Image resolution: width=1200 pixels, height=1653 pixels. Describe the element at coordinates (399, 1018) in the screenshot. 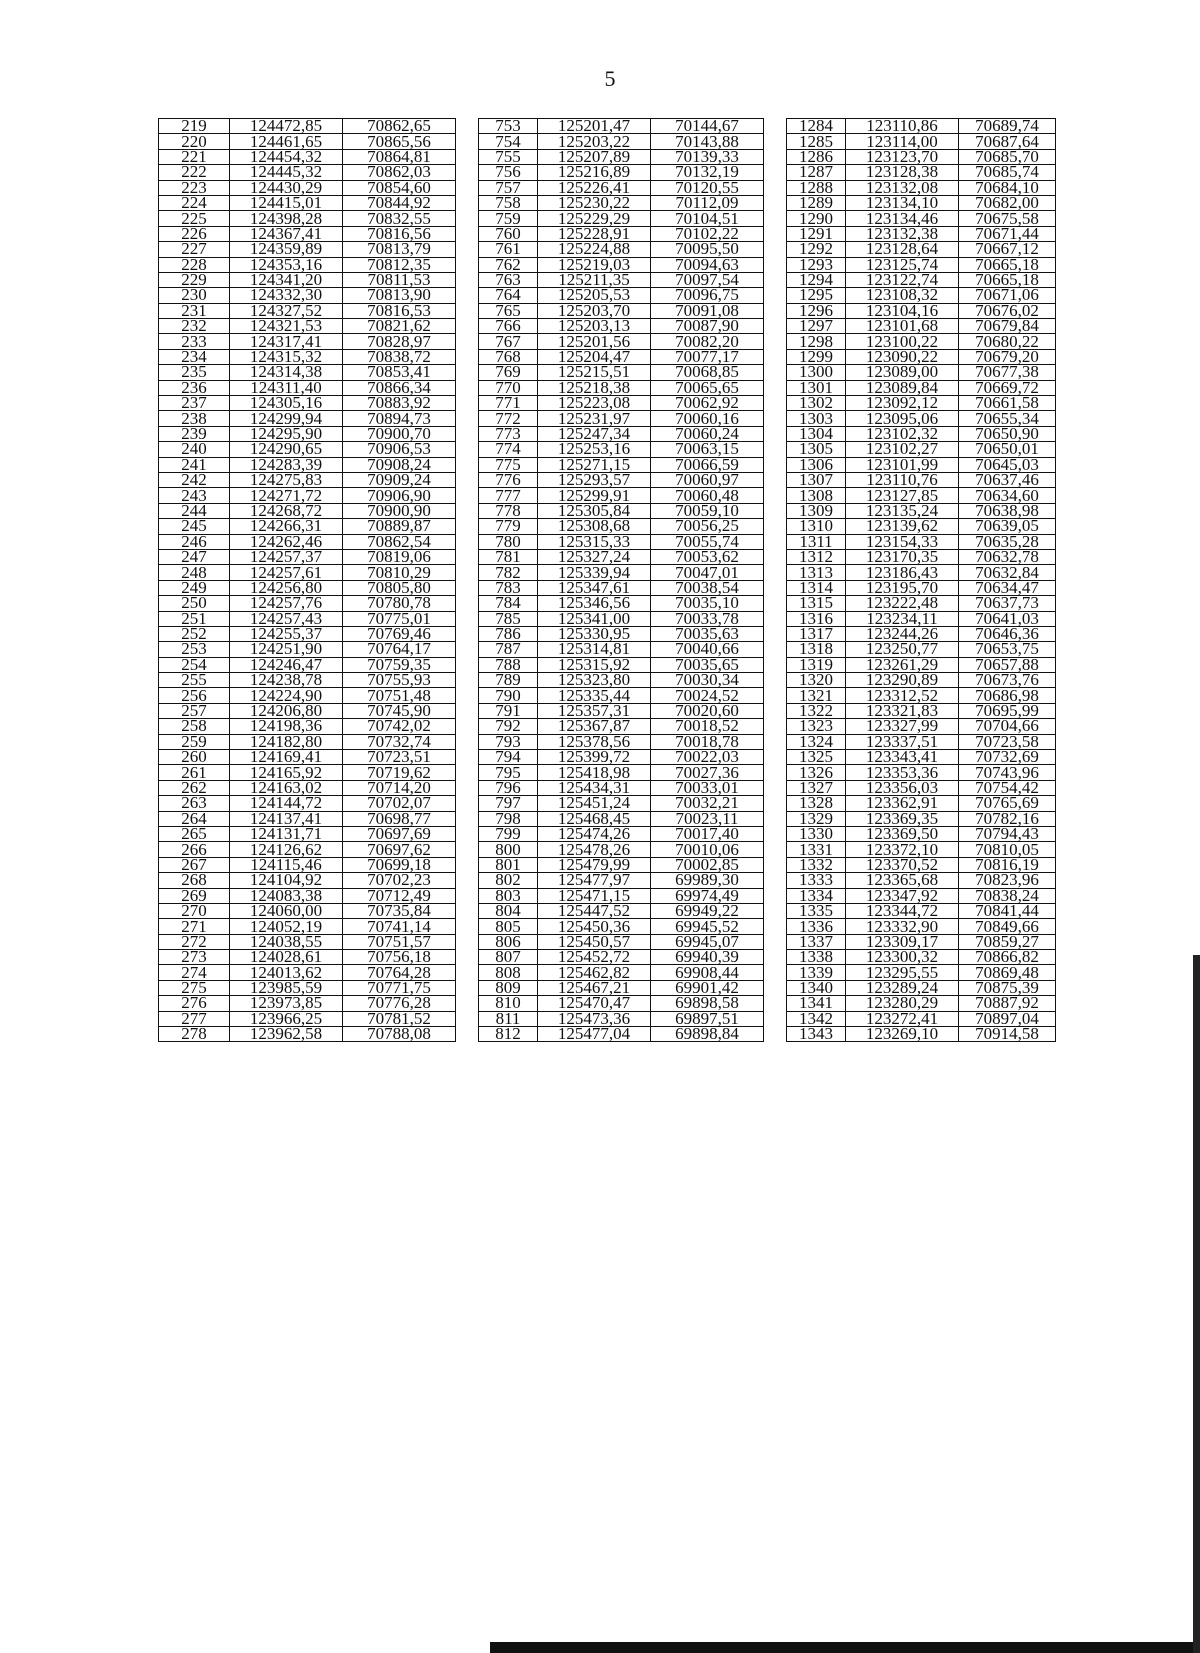

I see `y-coordinate-cell: 70781,52` at that location.